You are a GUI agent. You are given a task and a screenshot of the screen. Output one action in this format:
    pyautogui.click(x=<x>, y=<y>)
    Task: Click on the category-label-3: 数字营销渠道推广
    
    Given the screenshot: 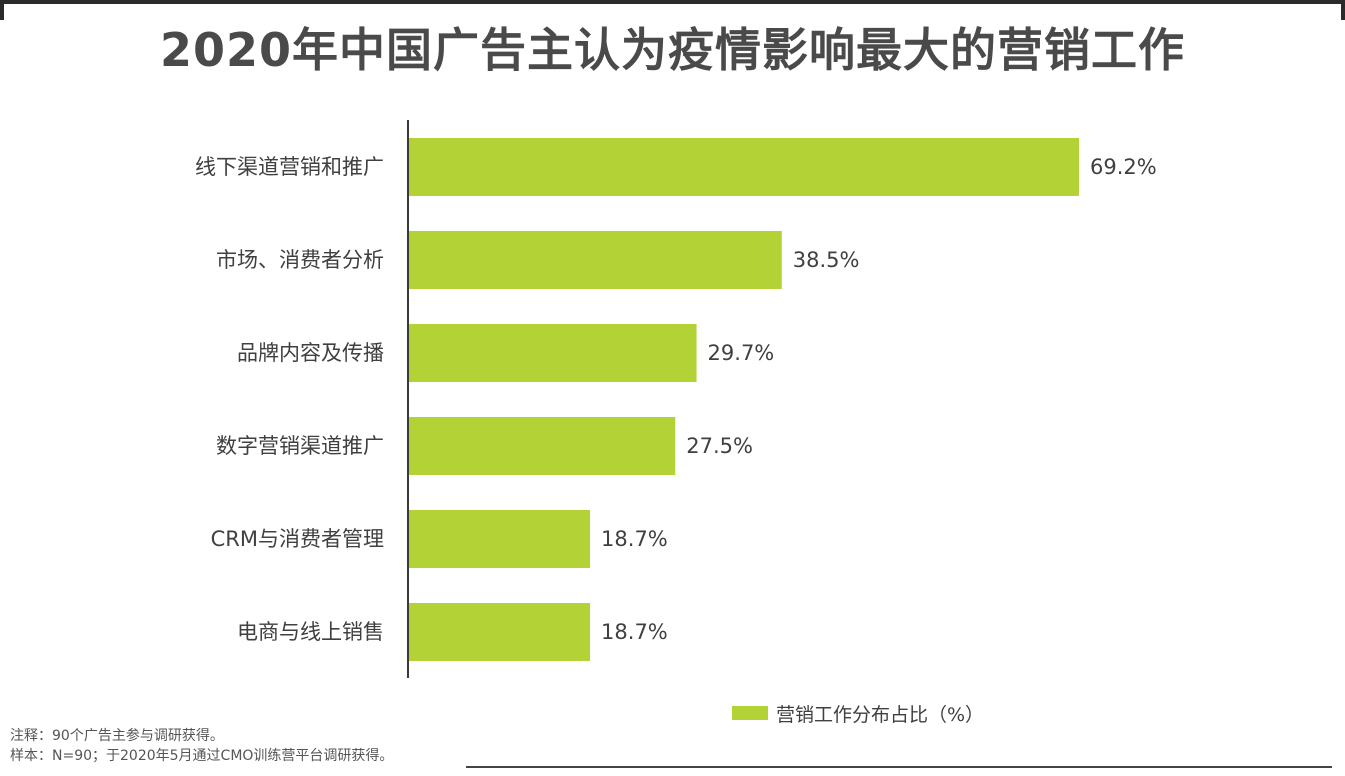 What is the action you would take?
    pyautogui.click(x=300, y=446)
    